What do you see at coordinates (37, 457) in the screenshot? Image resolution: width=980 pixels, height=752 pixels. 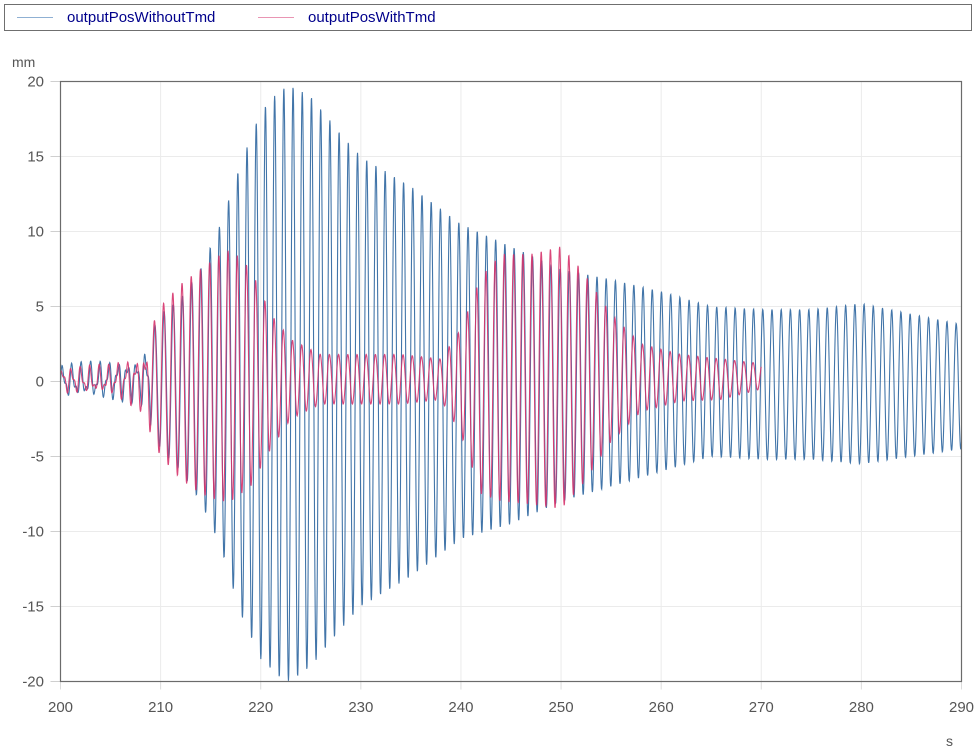 I see `y-tick-label: -5` at bounding box center [37, 457].